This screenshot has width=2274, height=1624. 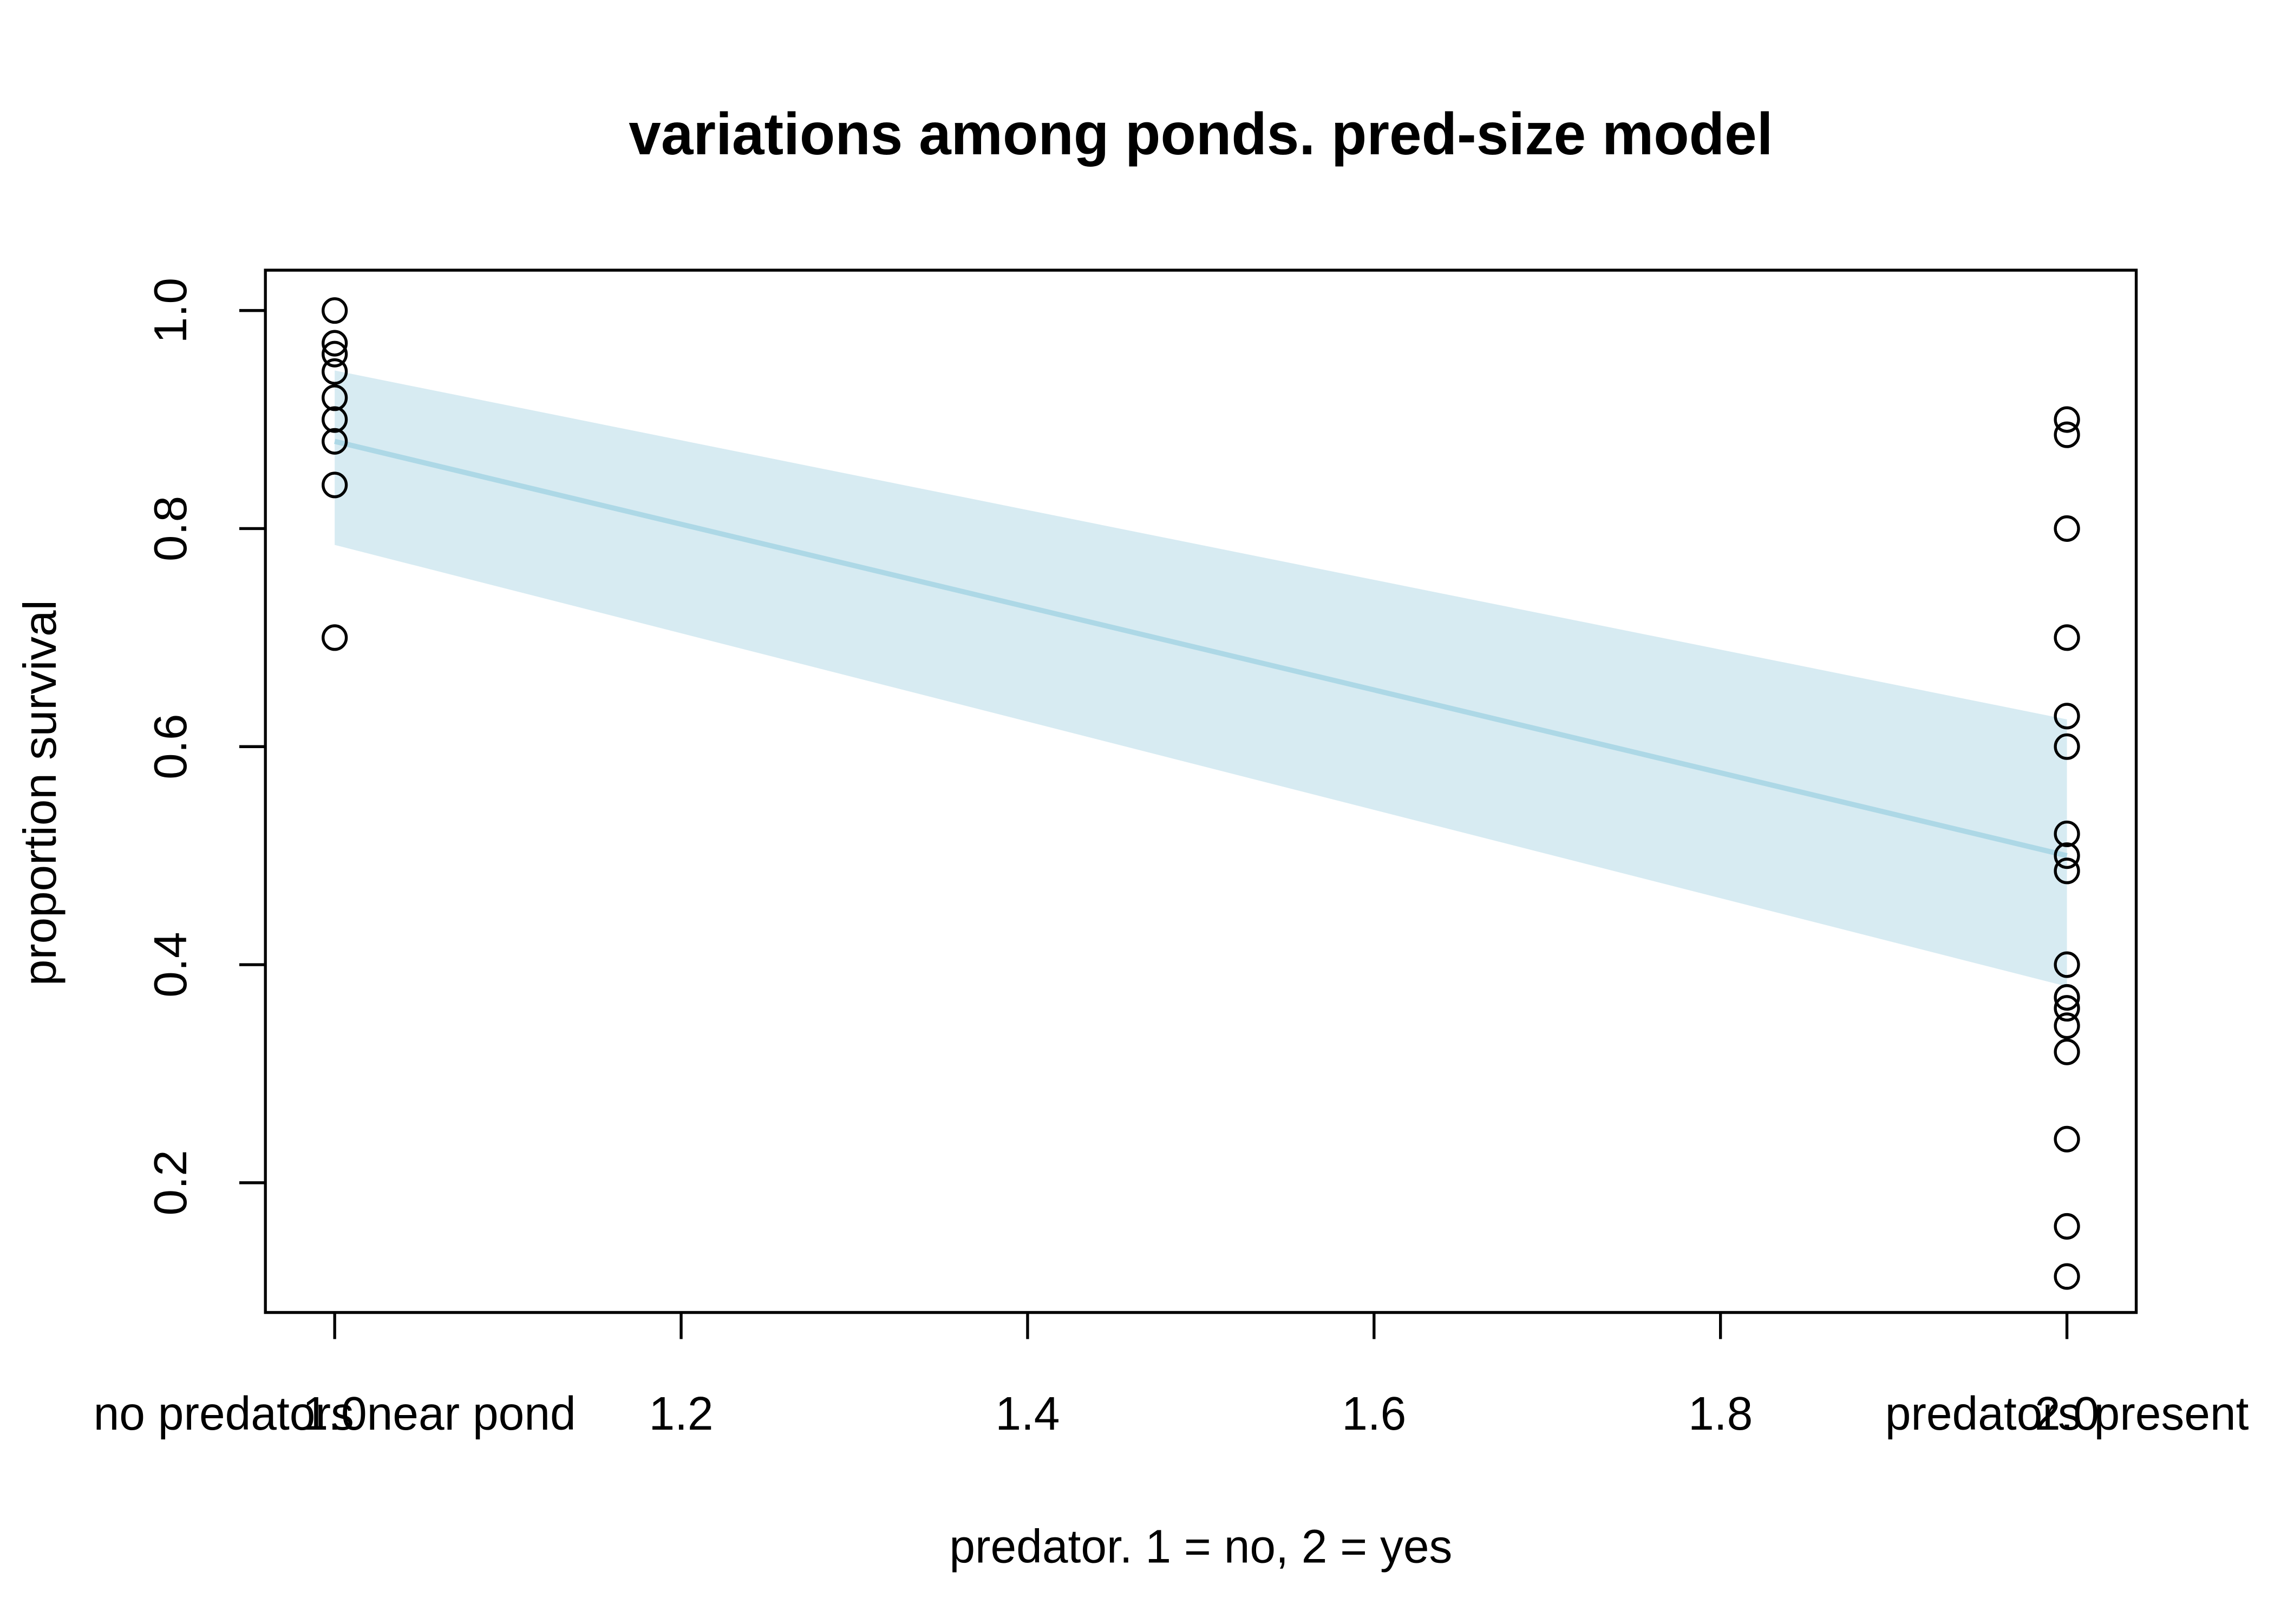 What do you see at coordinates (1721, 1414) in the screenshot?
I see `x-tick-label: 1.8` at bounding box center [1721, 1414].